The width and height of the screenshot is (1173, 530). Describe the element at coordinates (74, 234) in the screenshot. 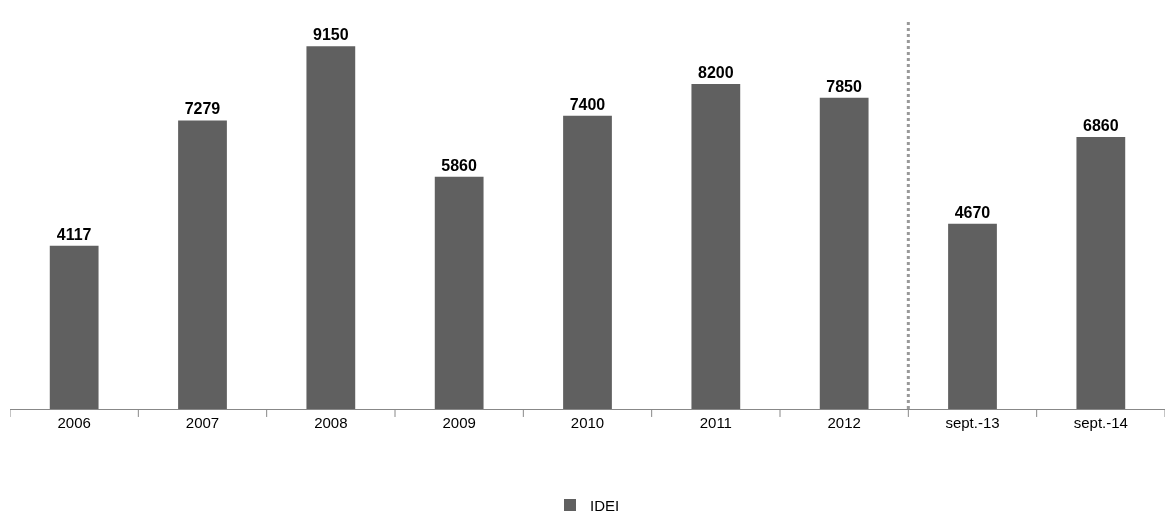

I see `data-label: 4117` at that location.